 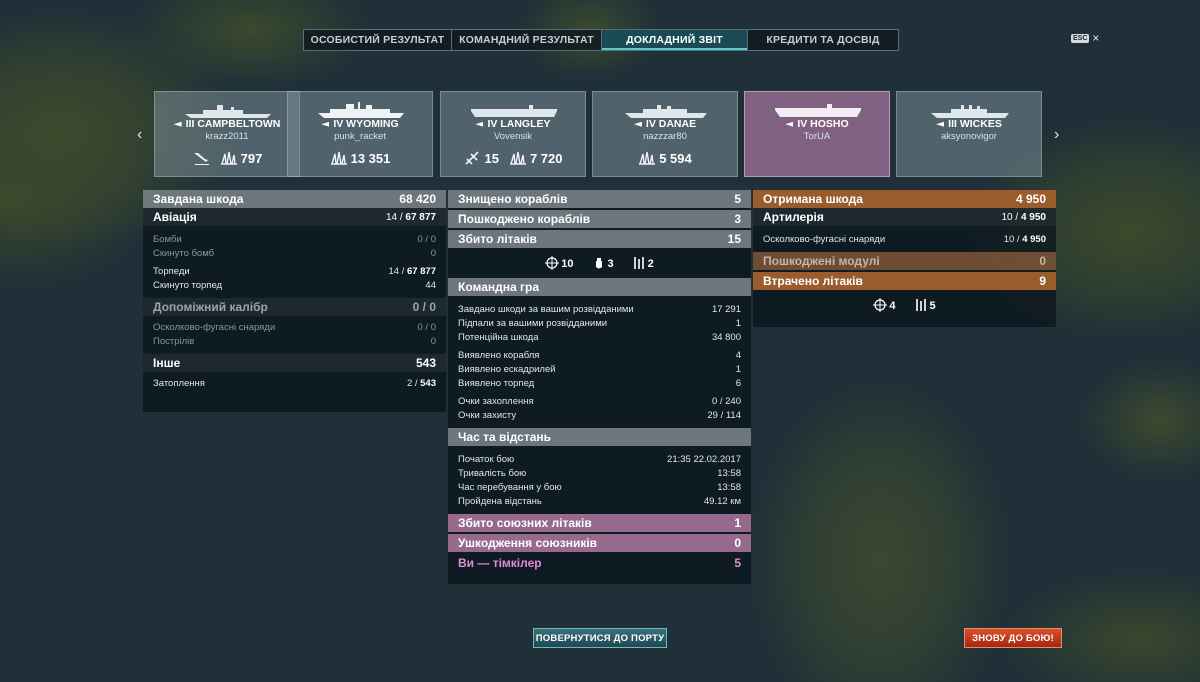 I want to click on secondary-battery-row: Допоміжний калібр 0 / 0, so click(x=294, y=307).